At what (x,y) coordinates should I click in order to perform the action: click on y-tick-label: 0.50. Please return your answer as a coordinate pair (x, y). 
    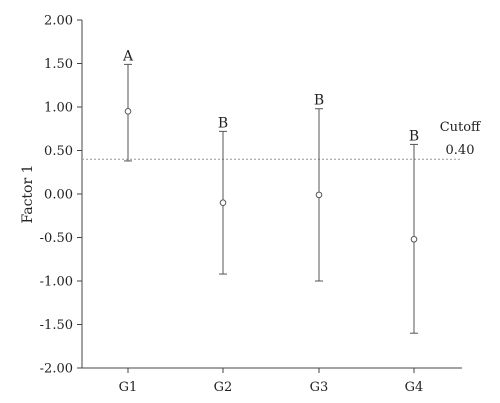
    Looking at the image, I should click on (58, 151).